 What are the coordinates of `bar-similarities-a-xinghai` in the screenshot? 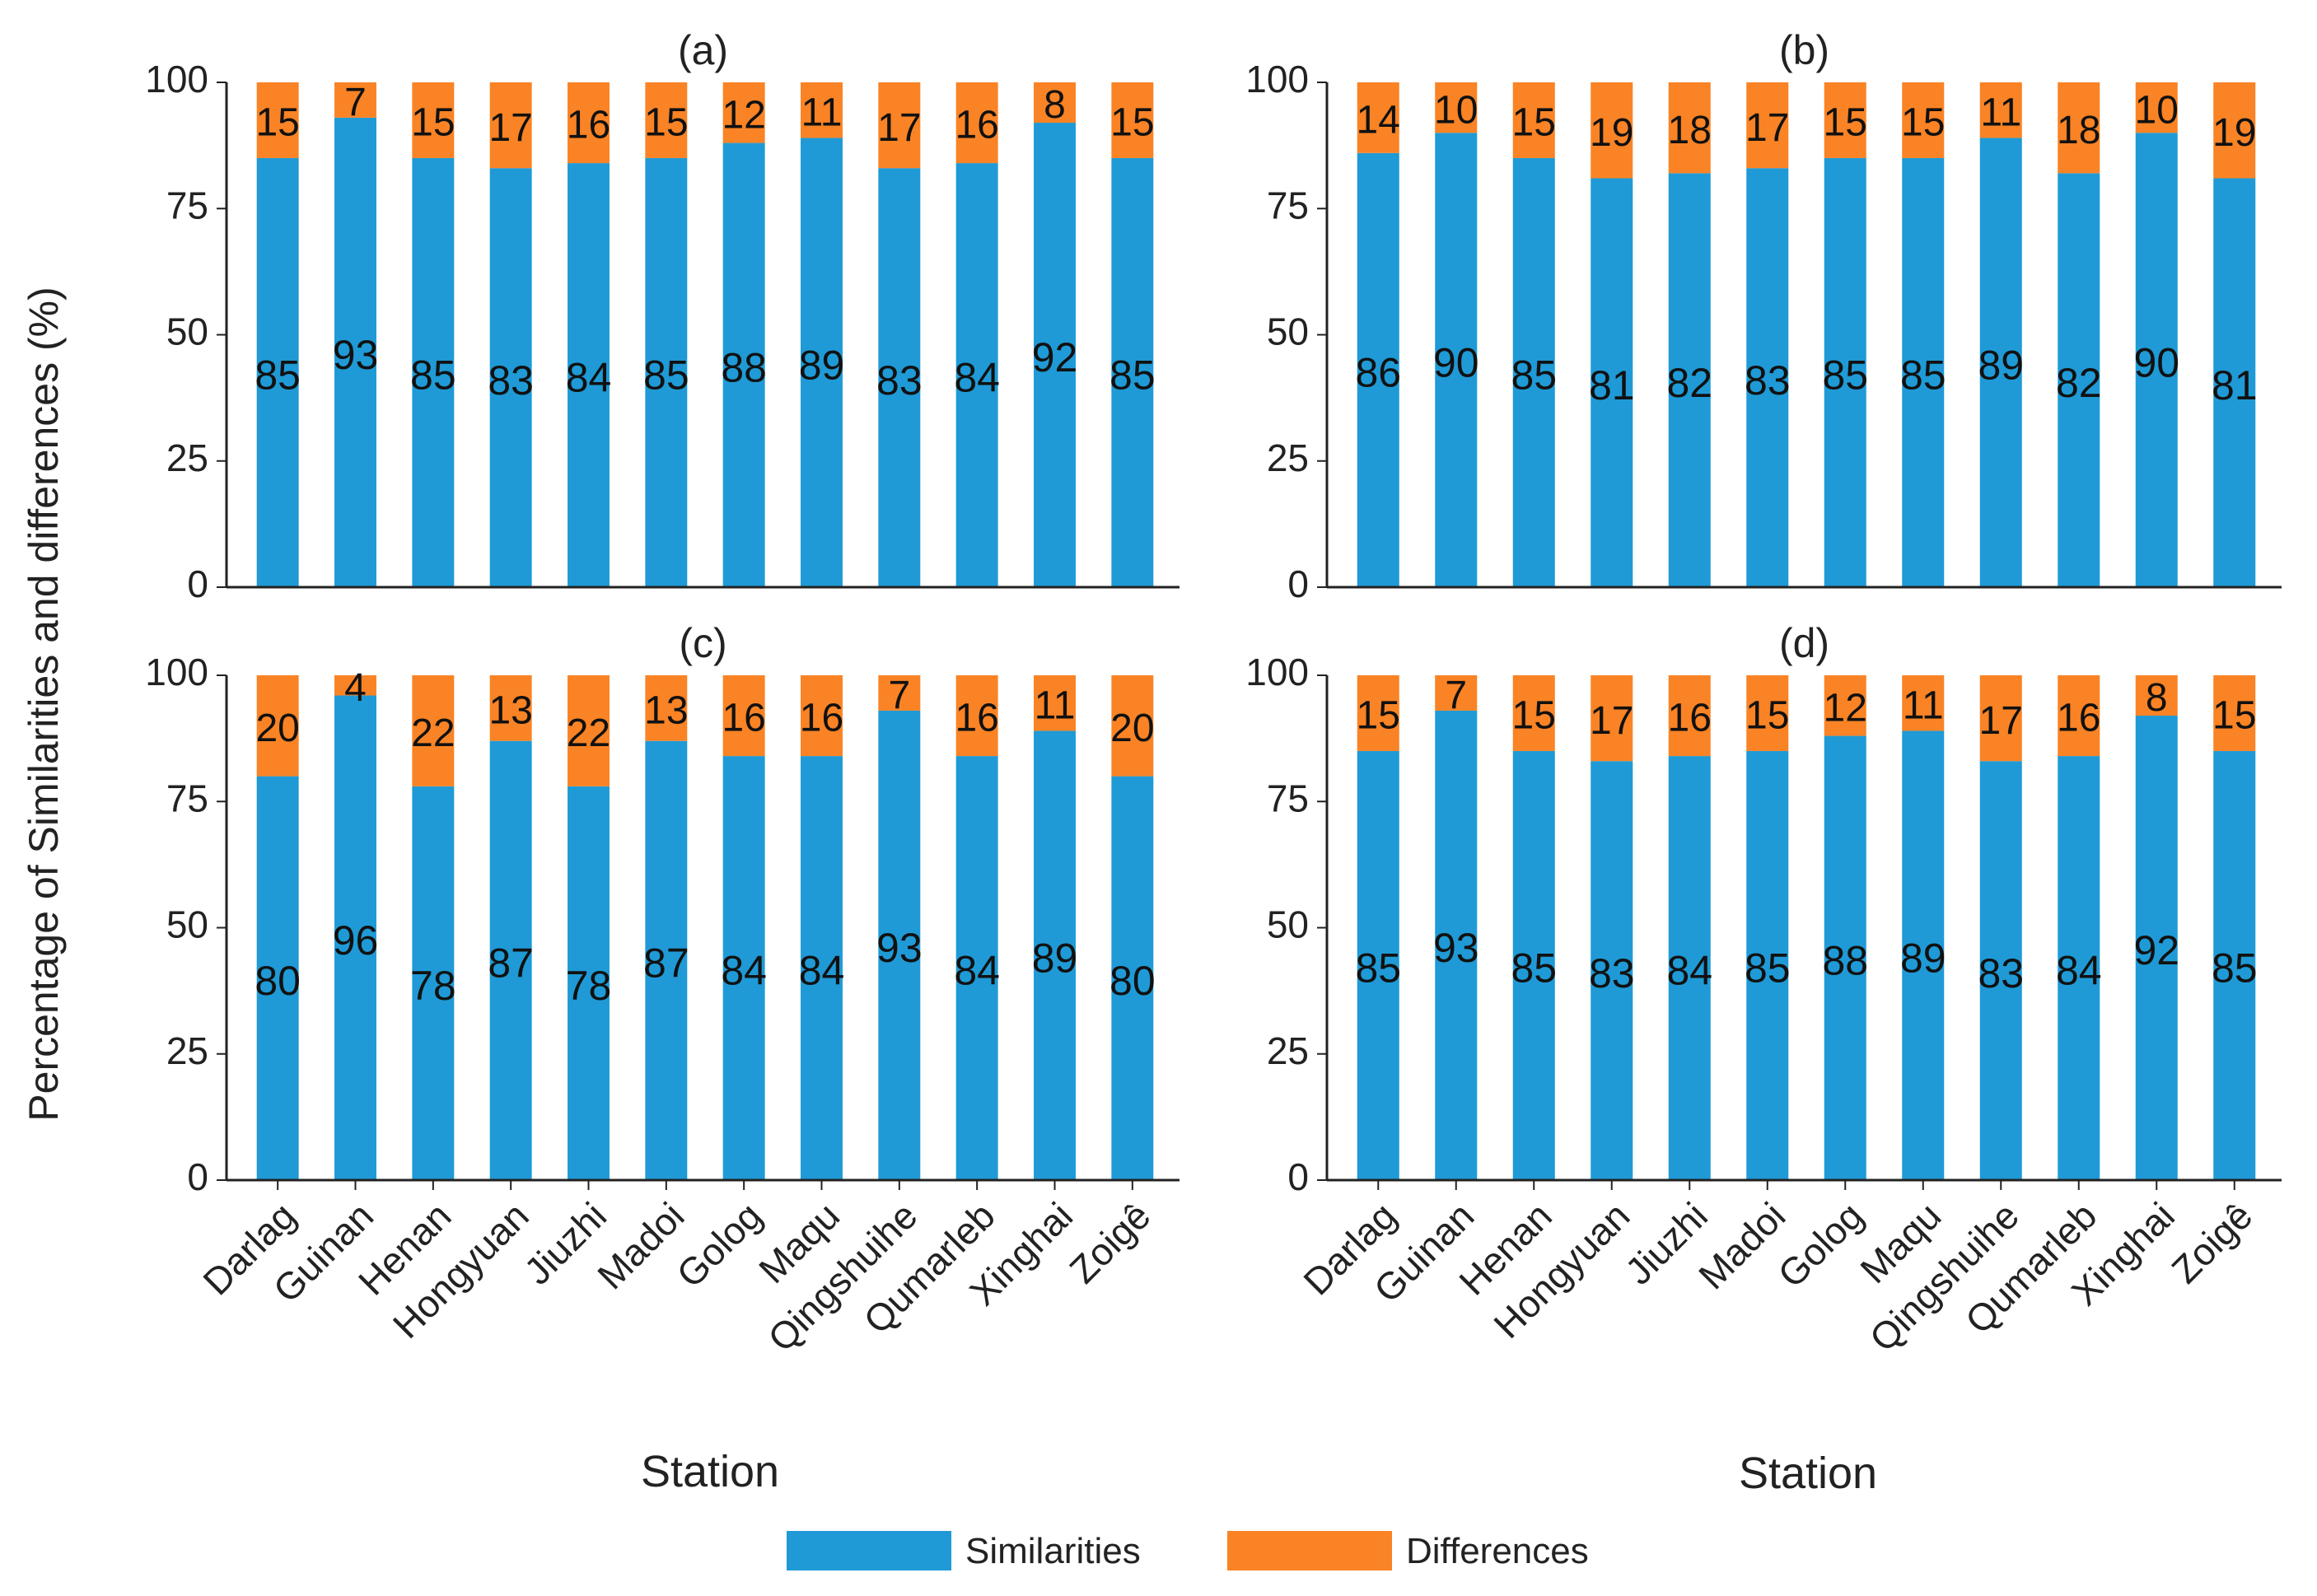 It's located at (1055, 355).